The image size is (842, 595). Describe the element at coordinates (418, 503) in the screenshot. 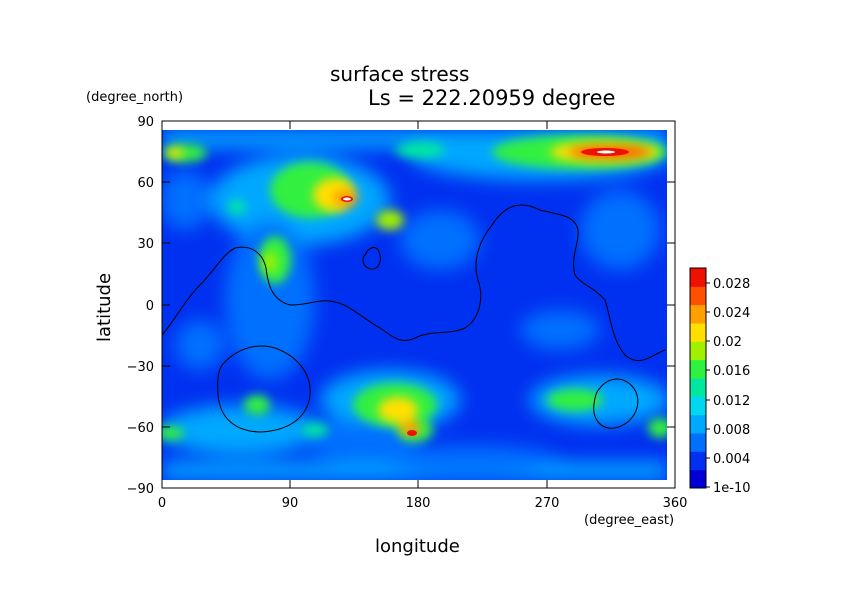

I see `x-tick-label: 180` at that location.